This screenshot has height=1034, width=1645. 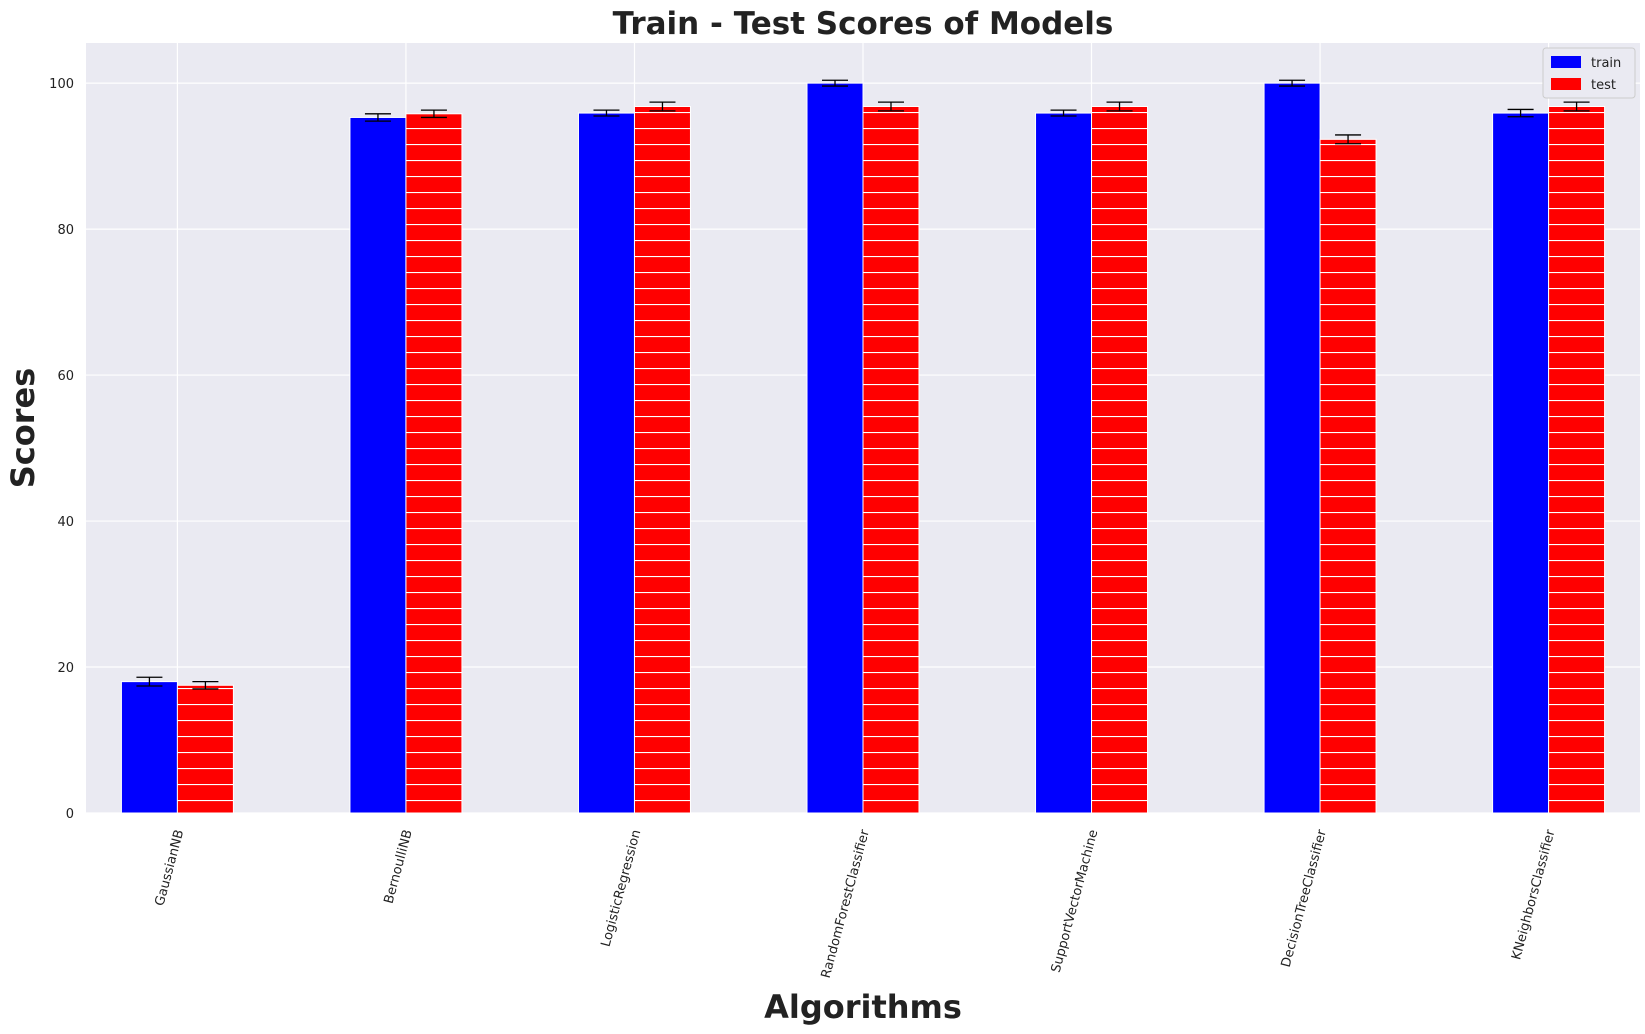 I want to click on legend-swatch-train, so click(x=1566, y=62).